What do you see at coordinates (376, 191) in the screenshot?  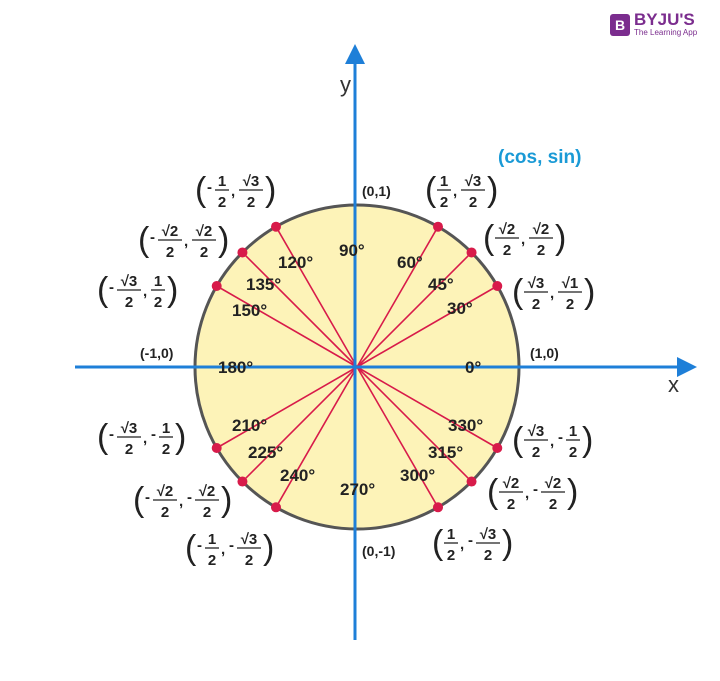 I see `axis-point-top: (0,1)` at bounding box center [376, 191].